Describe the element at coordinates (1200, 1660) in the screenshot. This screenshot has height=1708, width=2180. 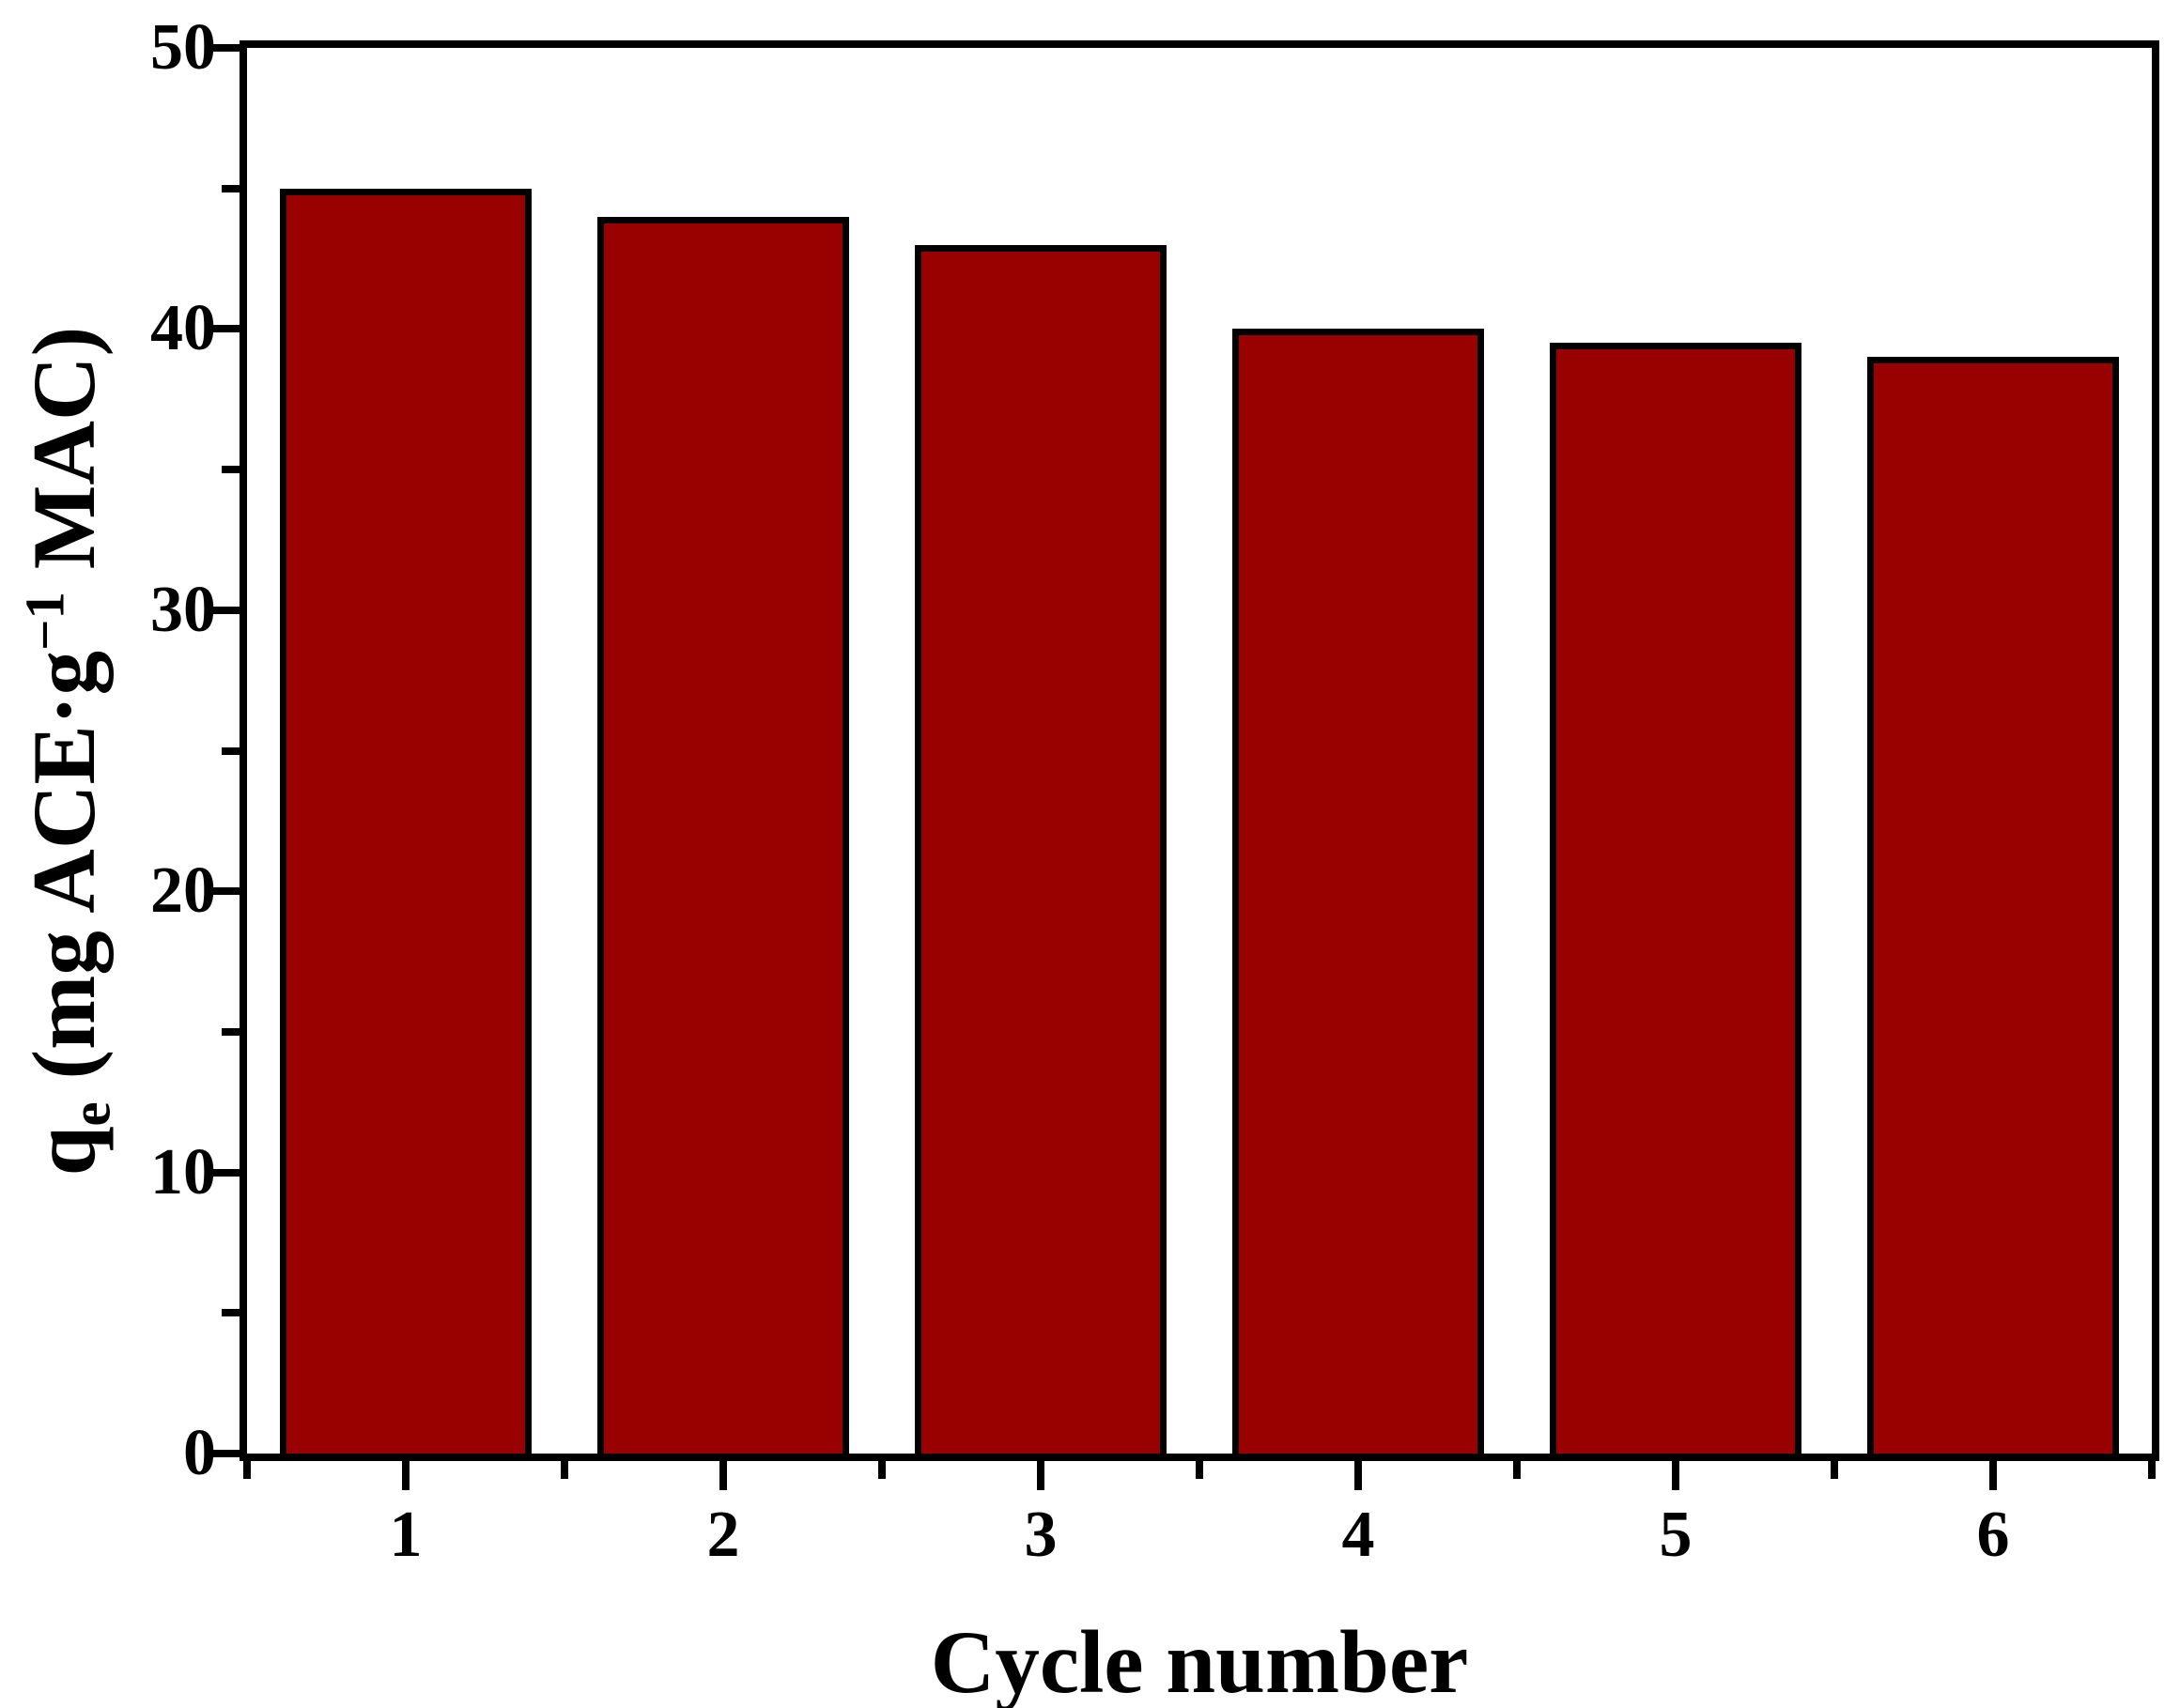
I see `x-axis-title: Cycle number` at that location.